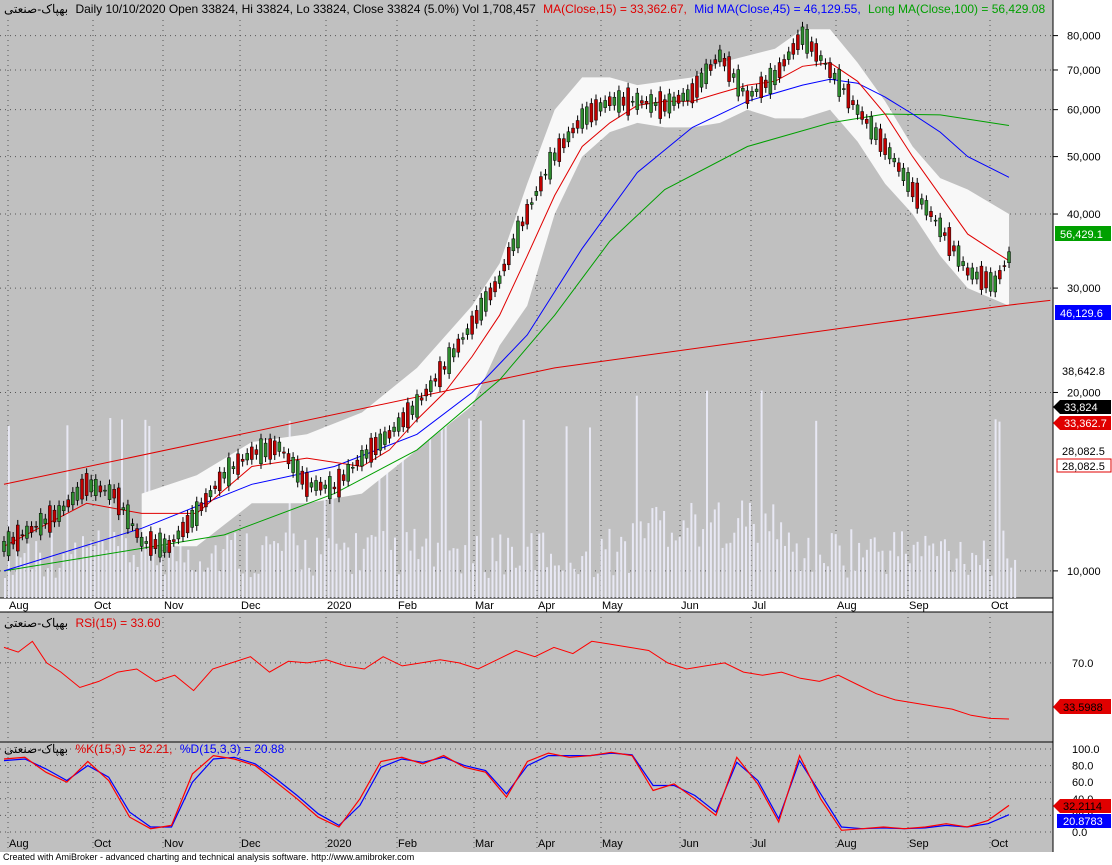  I want to click on badge-d: 20.8783, so click(1084, 821).